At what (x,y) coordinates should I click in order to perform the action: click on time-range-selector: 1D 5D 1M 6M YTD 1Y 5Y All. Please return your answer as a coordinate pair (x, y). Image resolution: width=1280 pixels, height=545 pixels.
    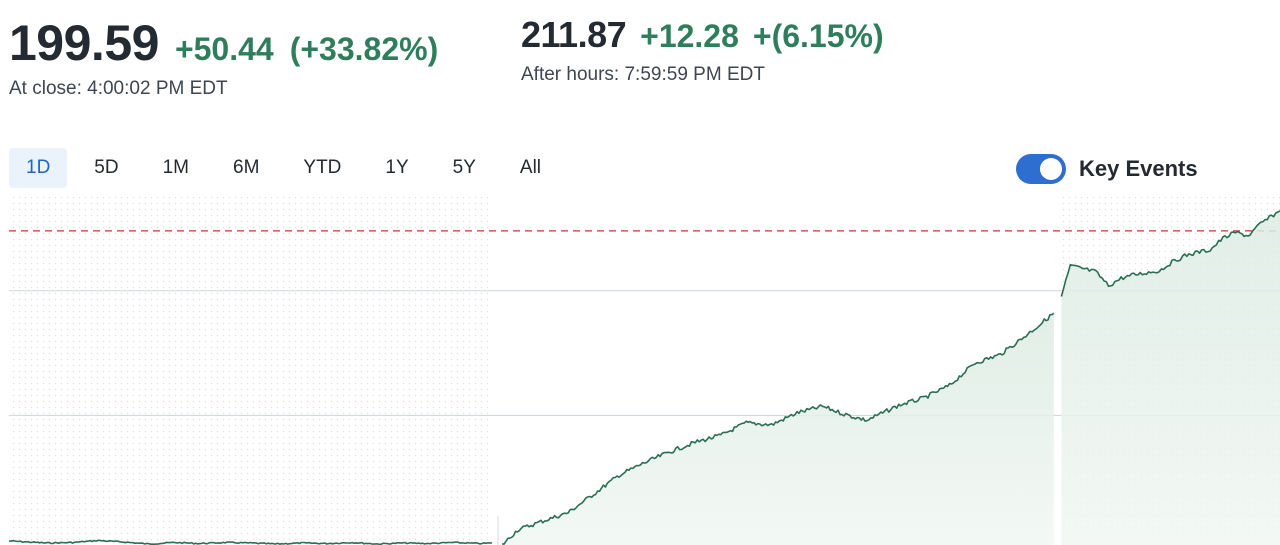
    Looking at the image, I should click on (288, 168).